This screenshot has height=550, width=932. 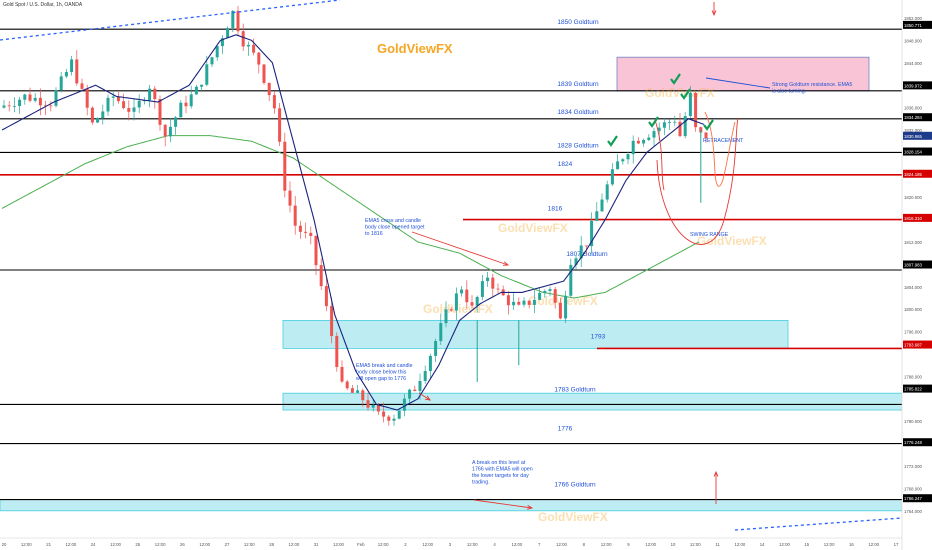 What do you see at coordinates (716, 473) in the screenshot?
I see `arrow-up-bottom-head` at bounding box center [716, 473].